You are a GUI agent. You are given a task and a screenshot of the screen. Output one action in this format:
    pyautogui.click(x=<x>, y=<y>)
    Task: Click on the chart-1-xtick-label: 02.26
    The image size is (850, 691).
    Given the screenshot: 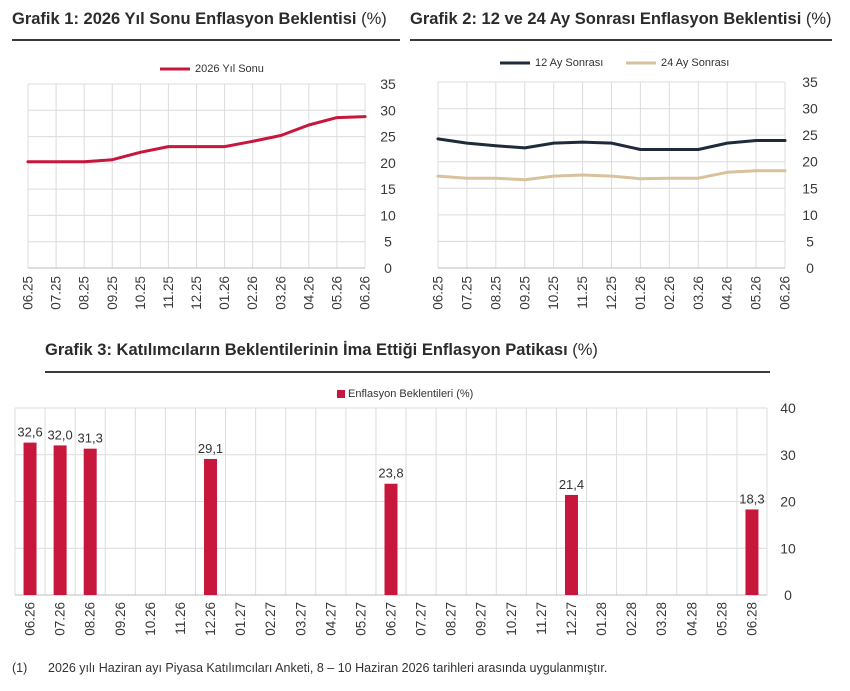 What is the action you would take?
    pyautogui.click(x=252, y=293)
    